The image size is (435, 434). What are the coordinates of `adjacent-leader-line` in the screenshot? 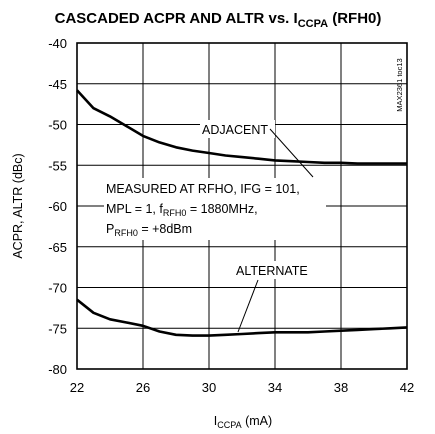 It's located at (291, 153).